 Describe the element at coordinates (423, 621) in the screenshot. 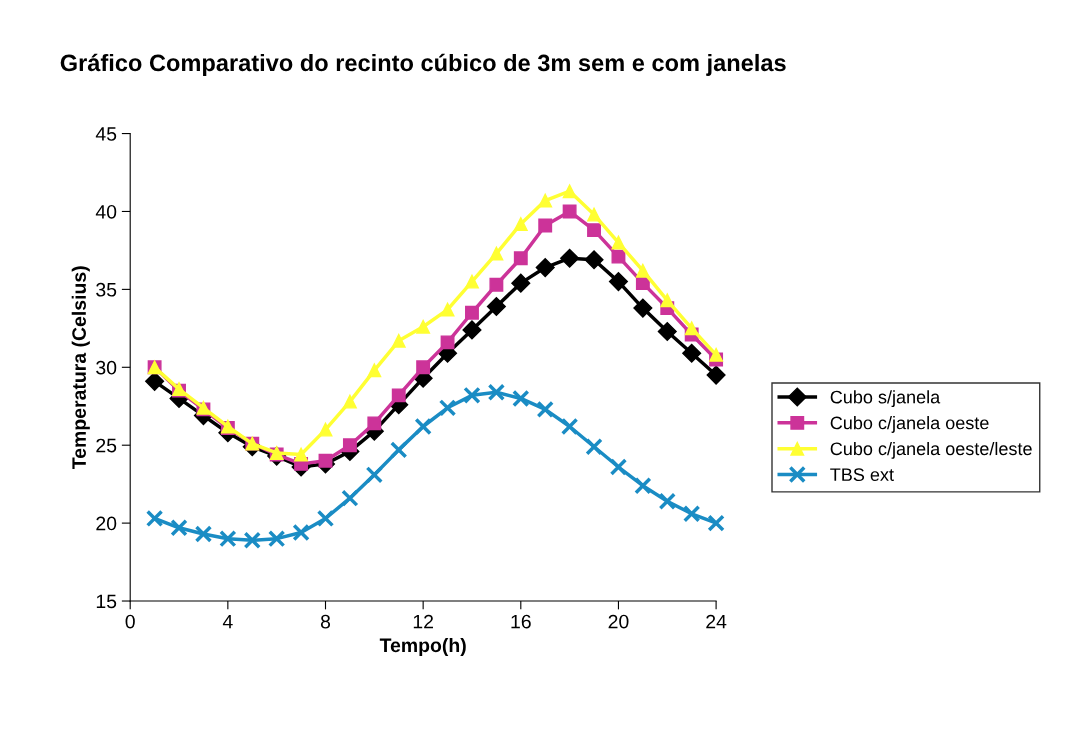

I see `x-tick-label: 12` at that location.